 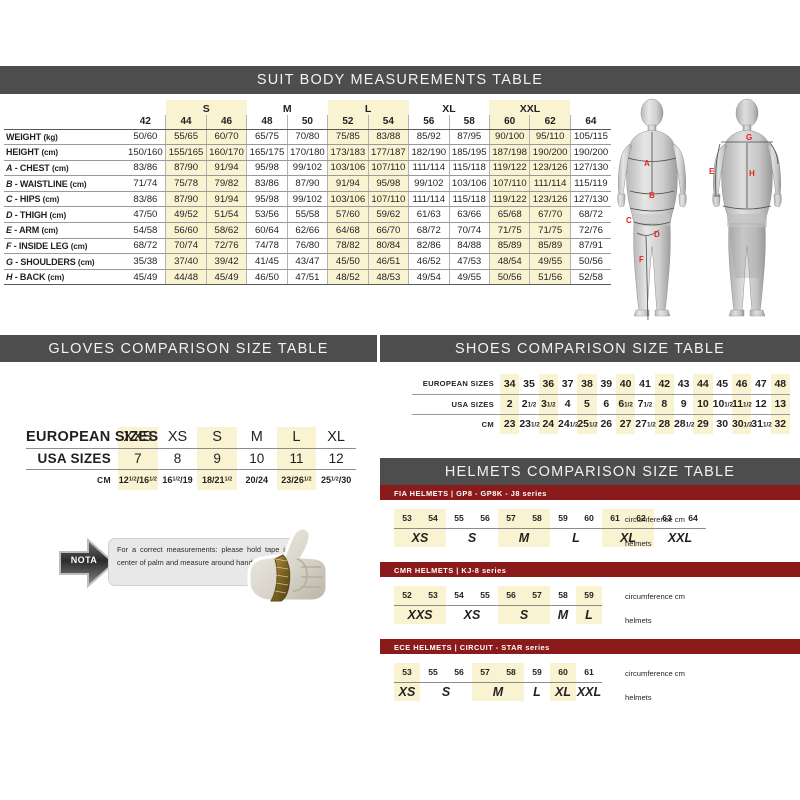 What do you see at coordinates (267, 199) in the screenshot?
I see `suit-measurement-cell: 95/98` at bounding box center [267, 199].